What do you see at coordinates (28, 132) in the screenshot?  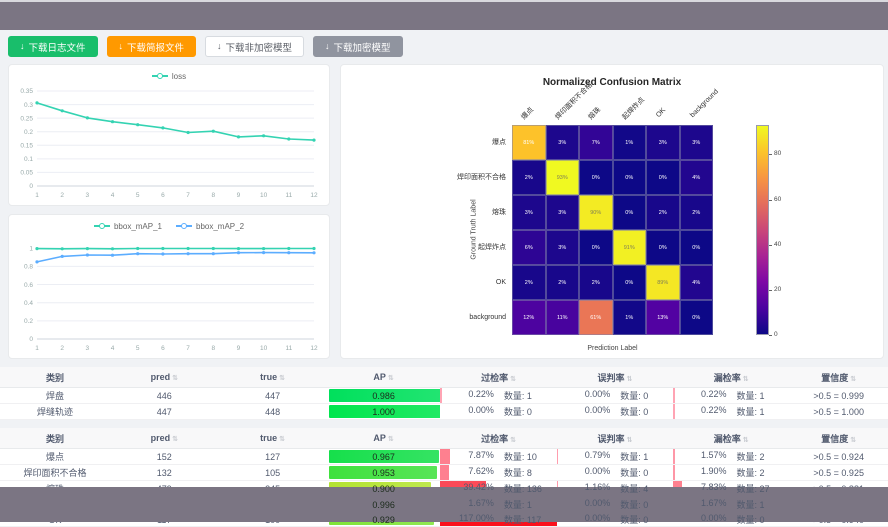 I see `svg-text: 0.2` at bounding box center [28, 132].